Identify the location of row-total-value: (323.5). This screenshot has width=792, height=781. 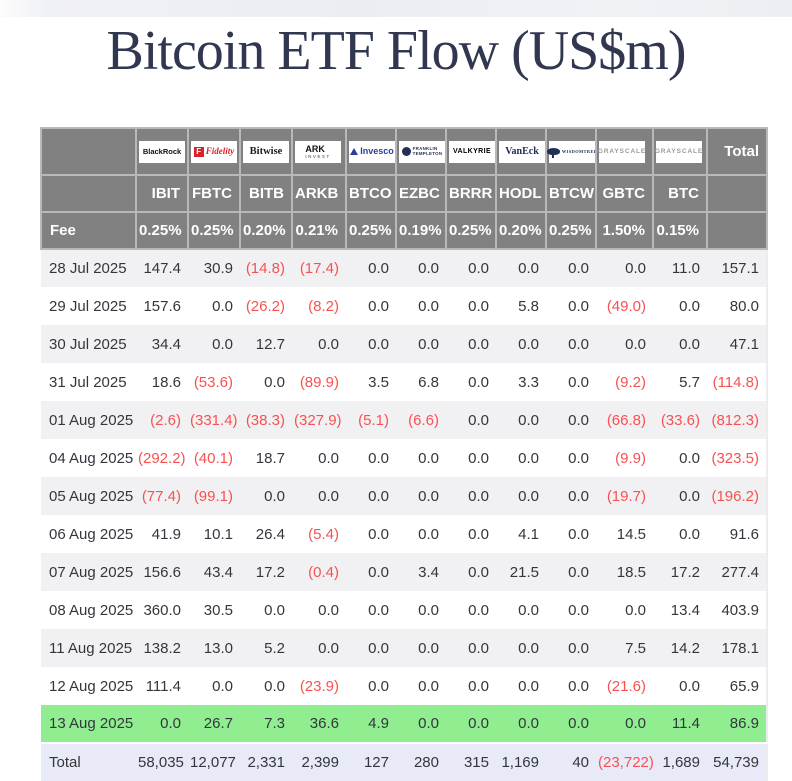
(735, 458).